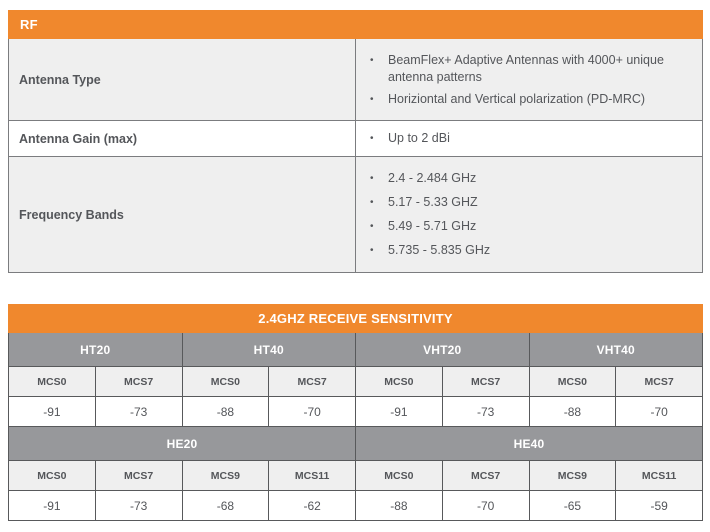 The width and height of the screenshot is (710, 532). What do you see at coordinates (182, 214) in the screenshot?
I see `rf-row-label: Frequency Bands` at bounding box center [182, 214].